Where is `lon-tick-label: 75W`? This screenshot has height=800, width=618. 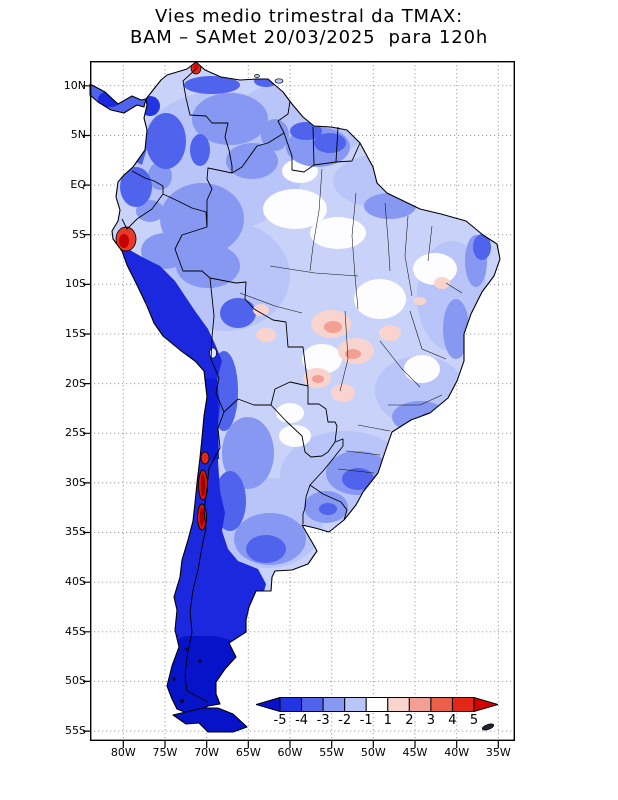
lon-tick-label: 75W is located at coordinates (165, 752).